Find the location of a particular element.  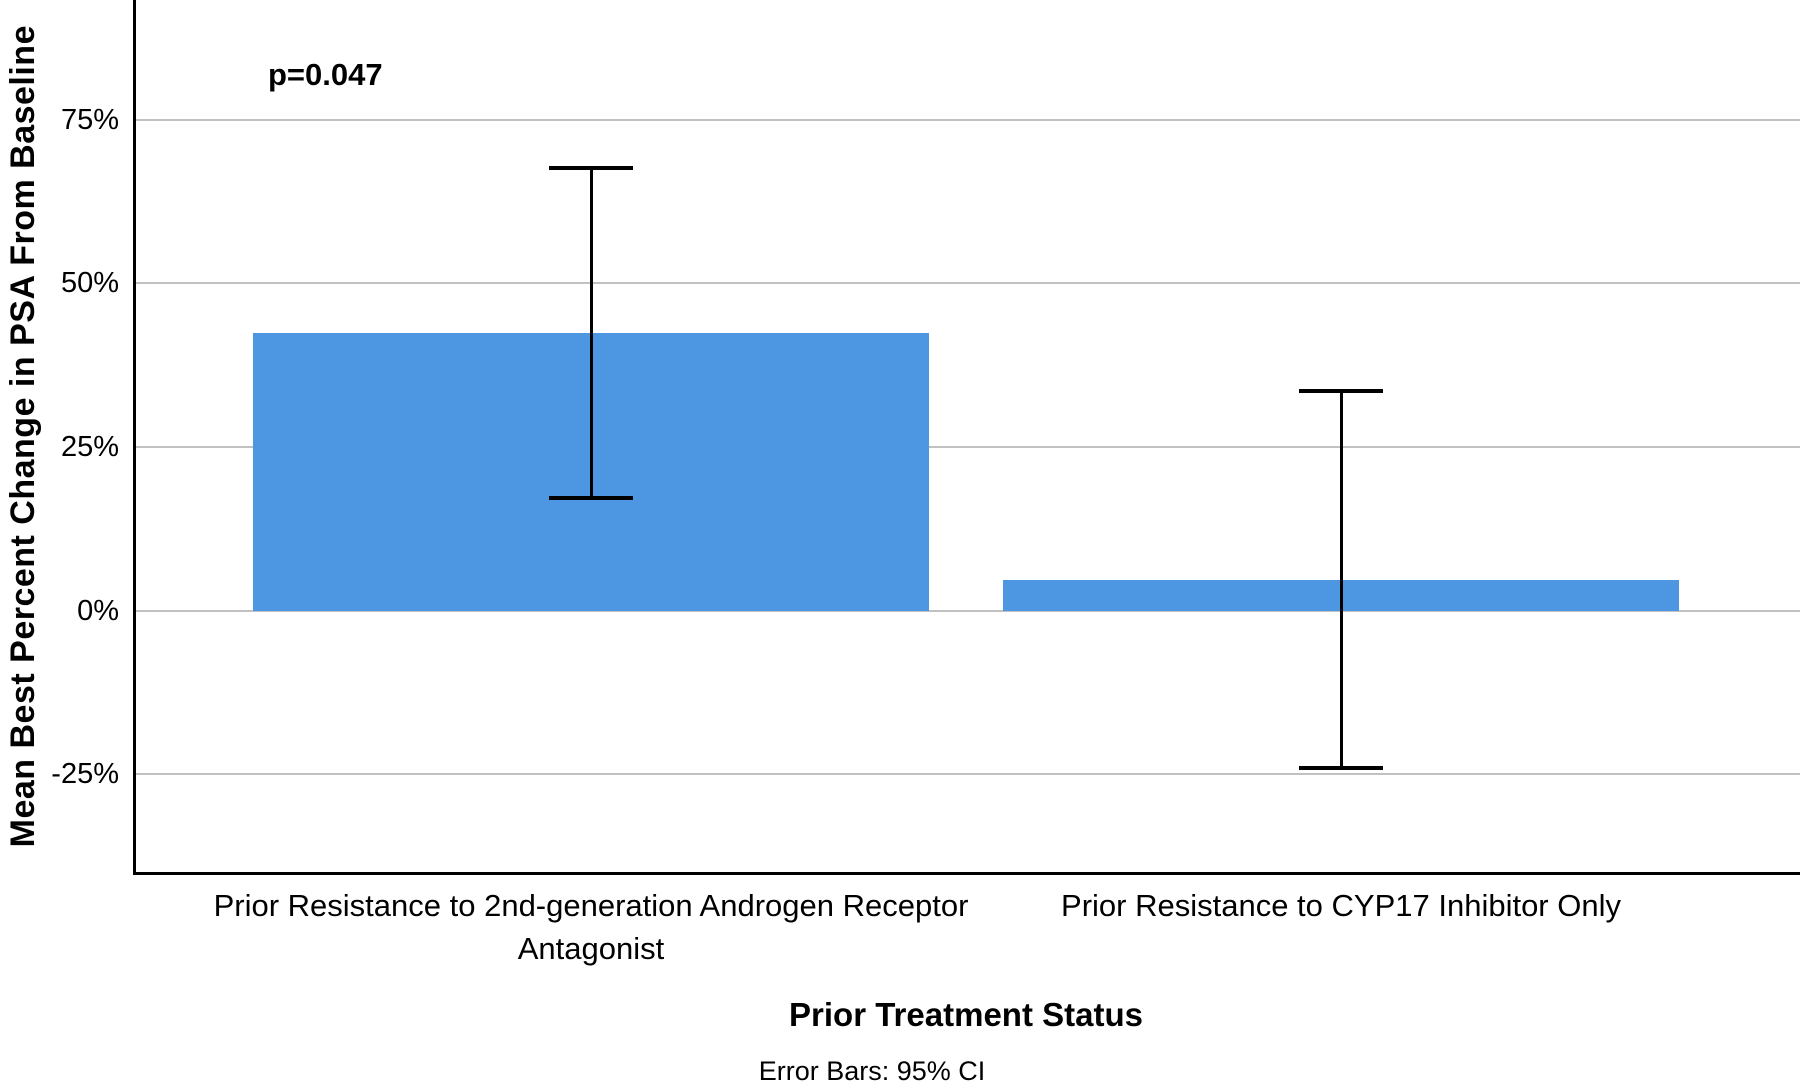

y-tick-label: 75% is located at coordinates (89, 119).